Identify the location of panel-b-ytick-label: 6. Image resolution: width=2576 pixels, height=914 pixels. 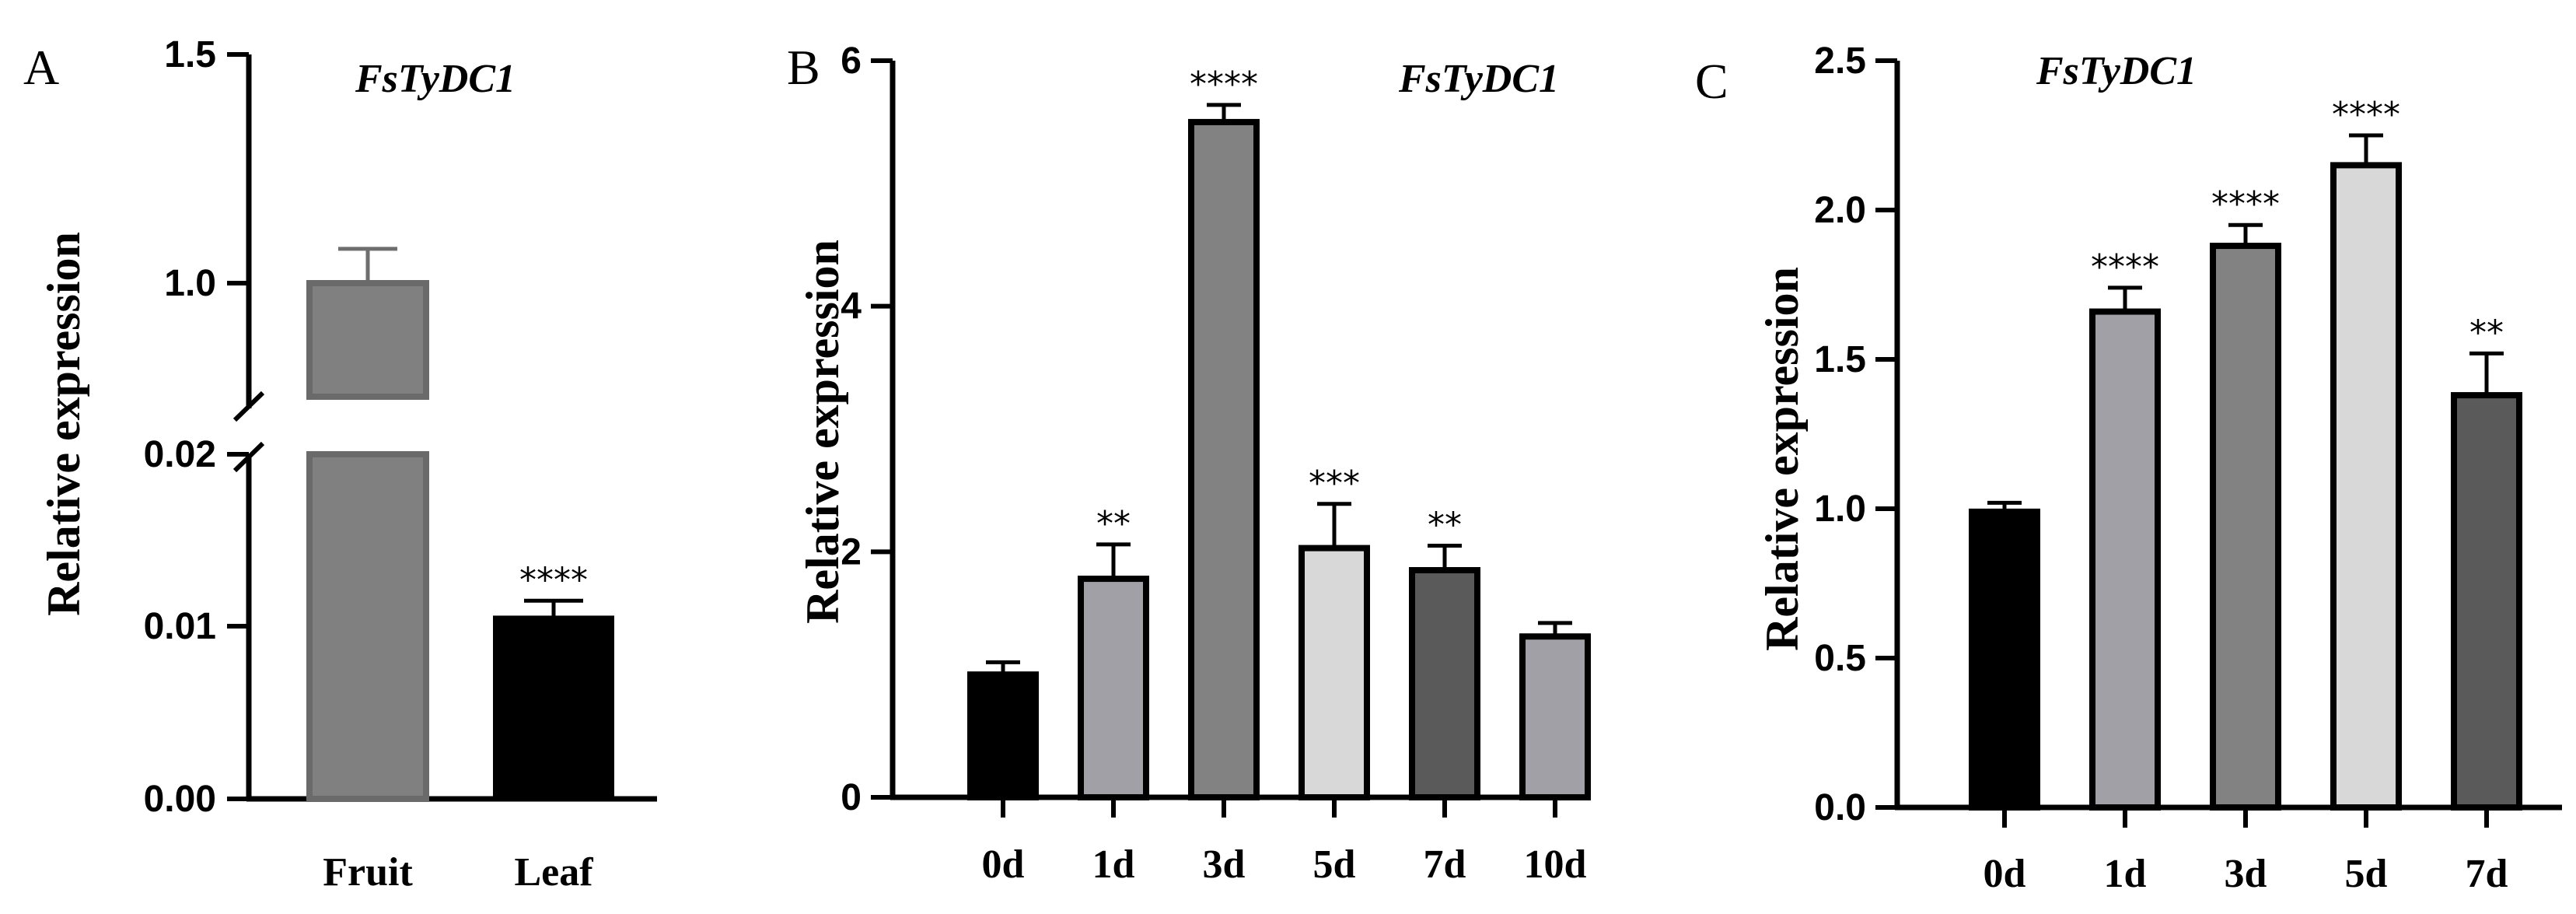
(851, 61).